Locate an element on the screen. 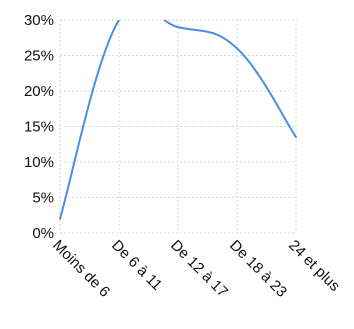 Image resolution: width=354 pixels, height=329 pixels. y-tick-label: 15% is located at coordinates (39, 127).